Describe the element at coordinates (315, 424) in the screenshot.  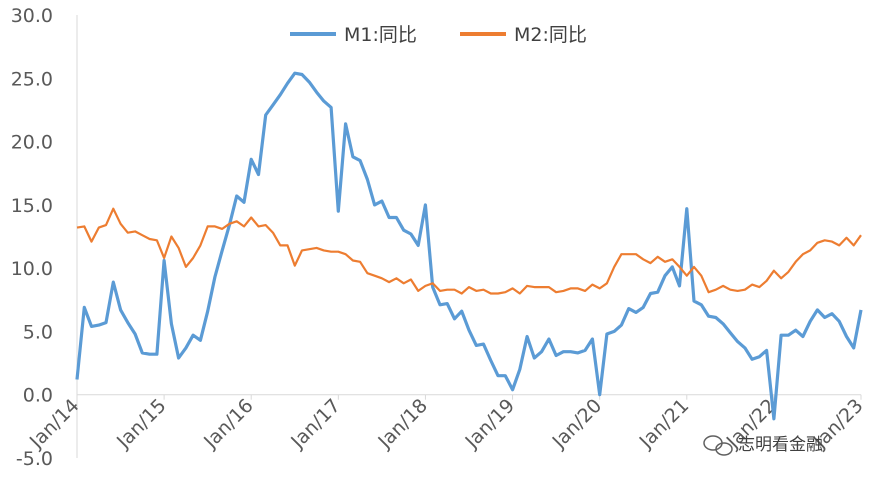
I see `x-tick-label: Jan/17` at that location.